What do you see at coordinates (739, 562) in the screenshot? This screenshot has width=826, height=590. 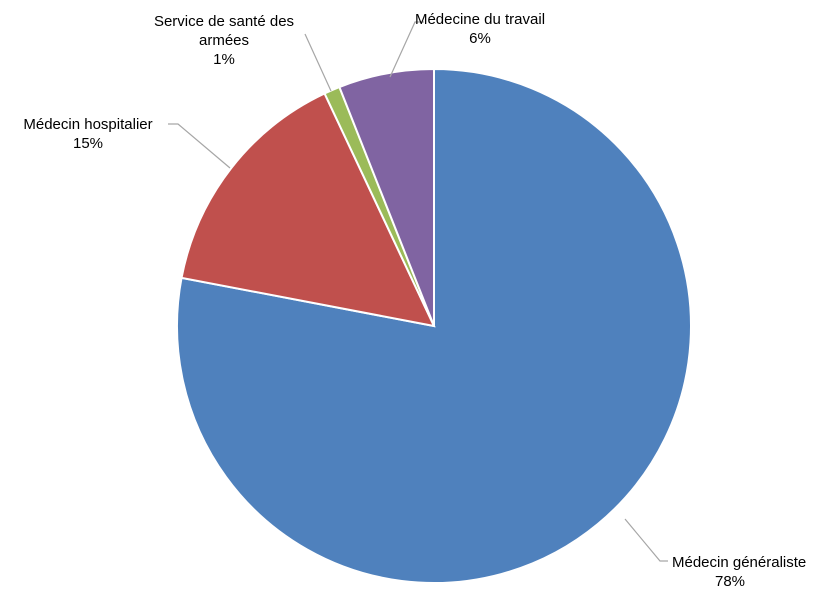 I see `data-label-category: Médecin généraliste` at bounding box center [739, 562].